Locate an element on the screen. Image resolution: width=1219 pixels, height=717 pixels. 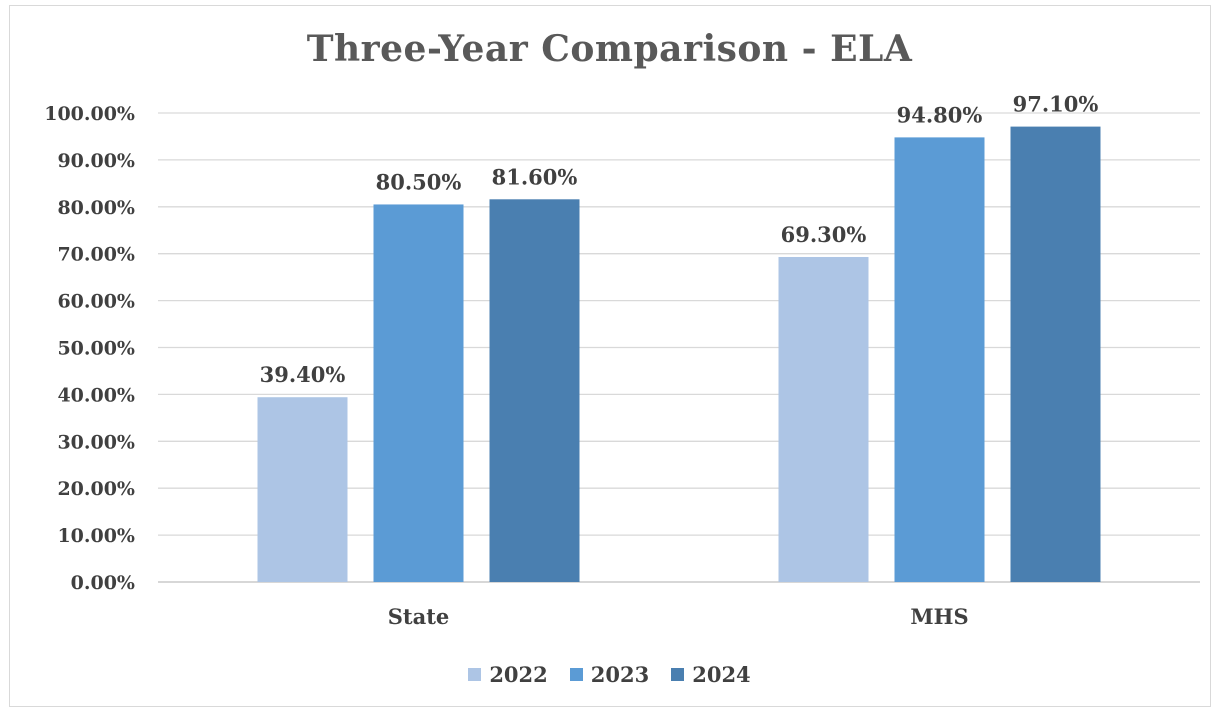
bar-mhs-2022 is located at coordinates (823, 419).